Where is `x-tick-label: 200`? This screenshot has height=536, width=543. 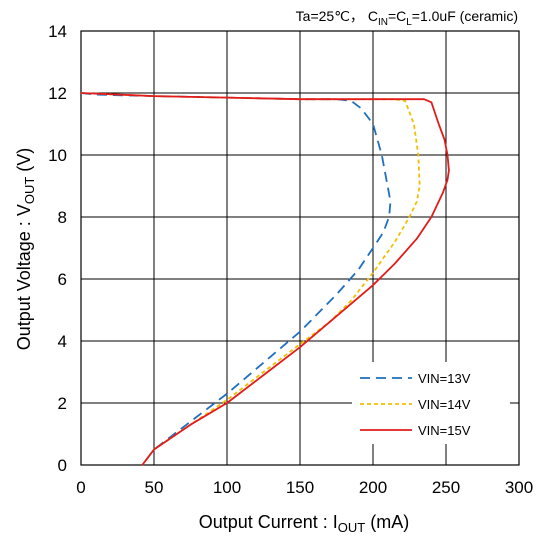
x-tick-label: 200 is located at coordinates (373, 487).